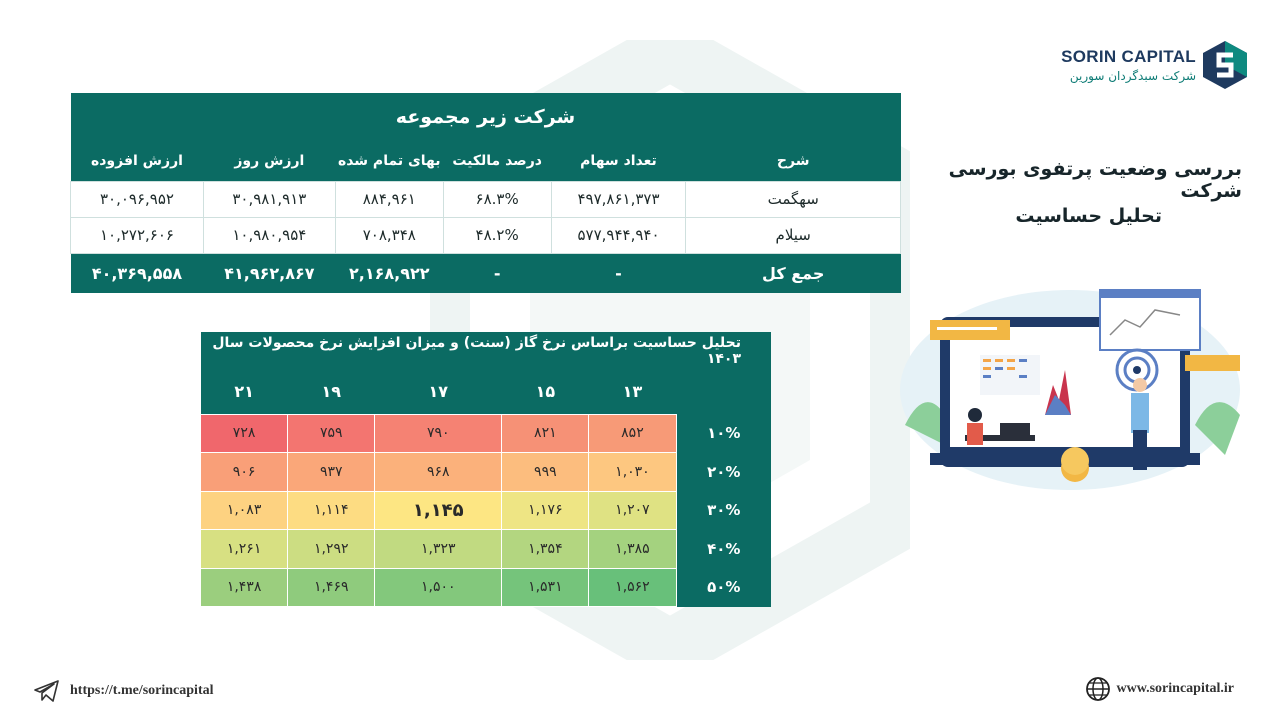 Image resolution: width=1280 pixels, height=720 pixels. I want to click on heat-cell: ۱,۱۴۵, so click(438, 510).